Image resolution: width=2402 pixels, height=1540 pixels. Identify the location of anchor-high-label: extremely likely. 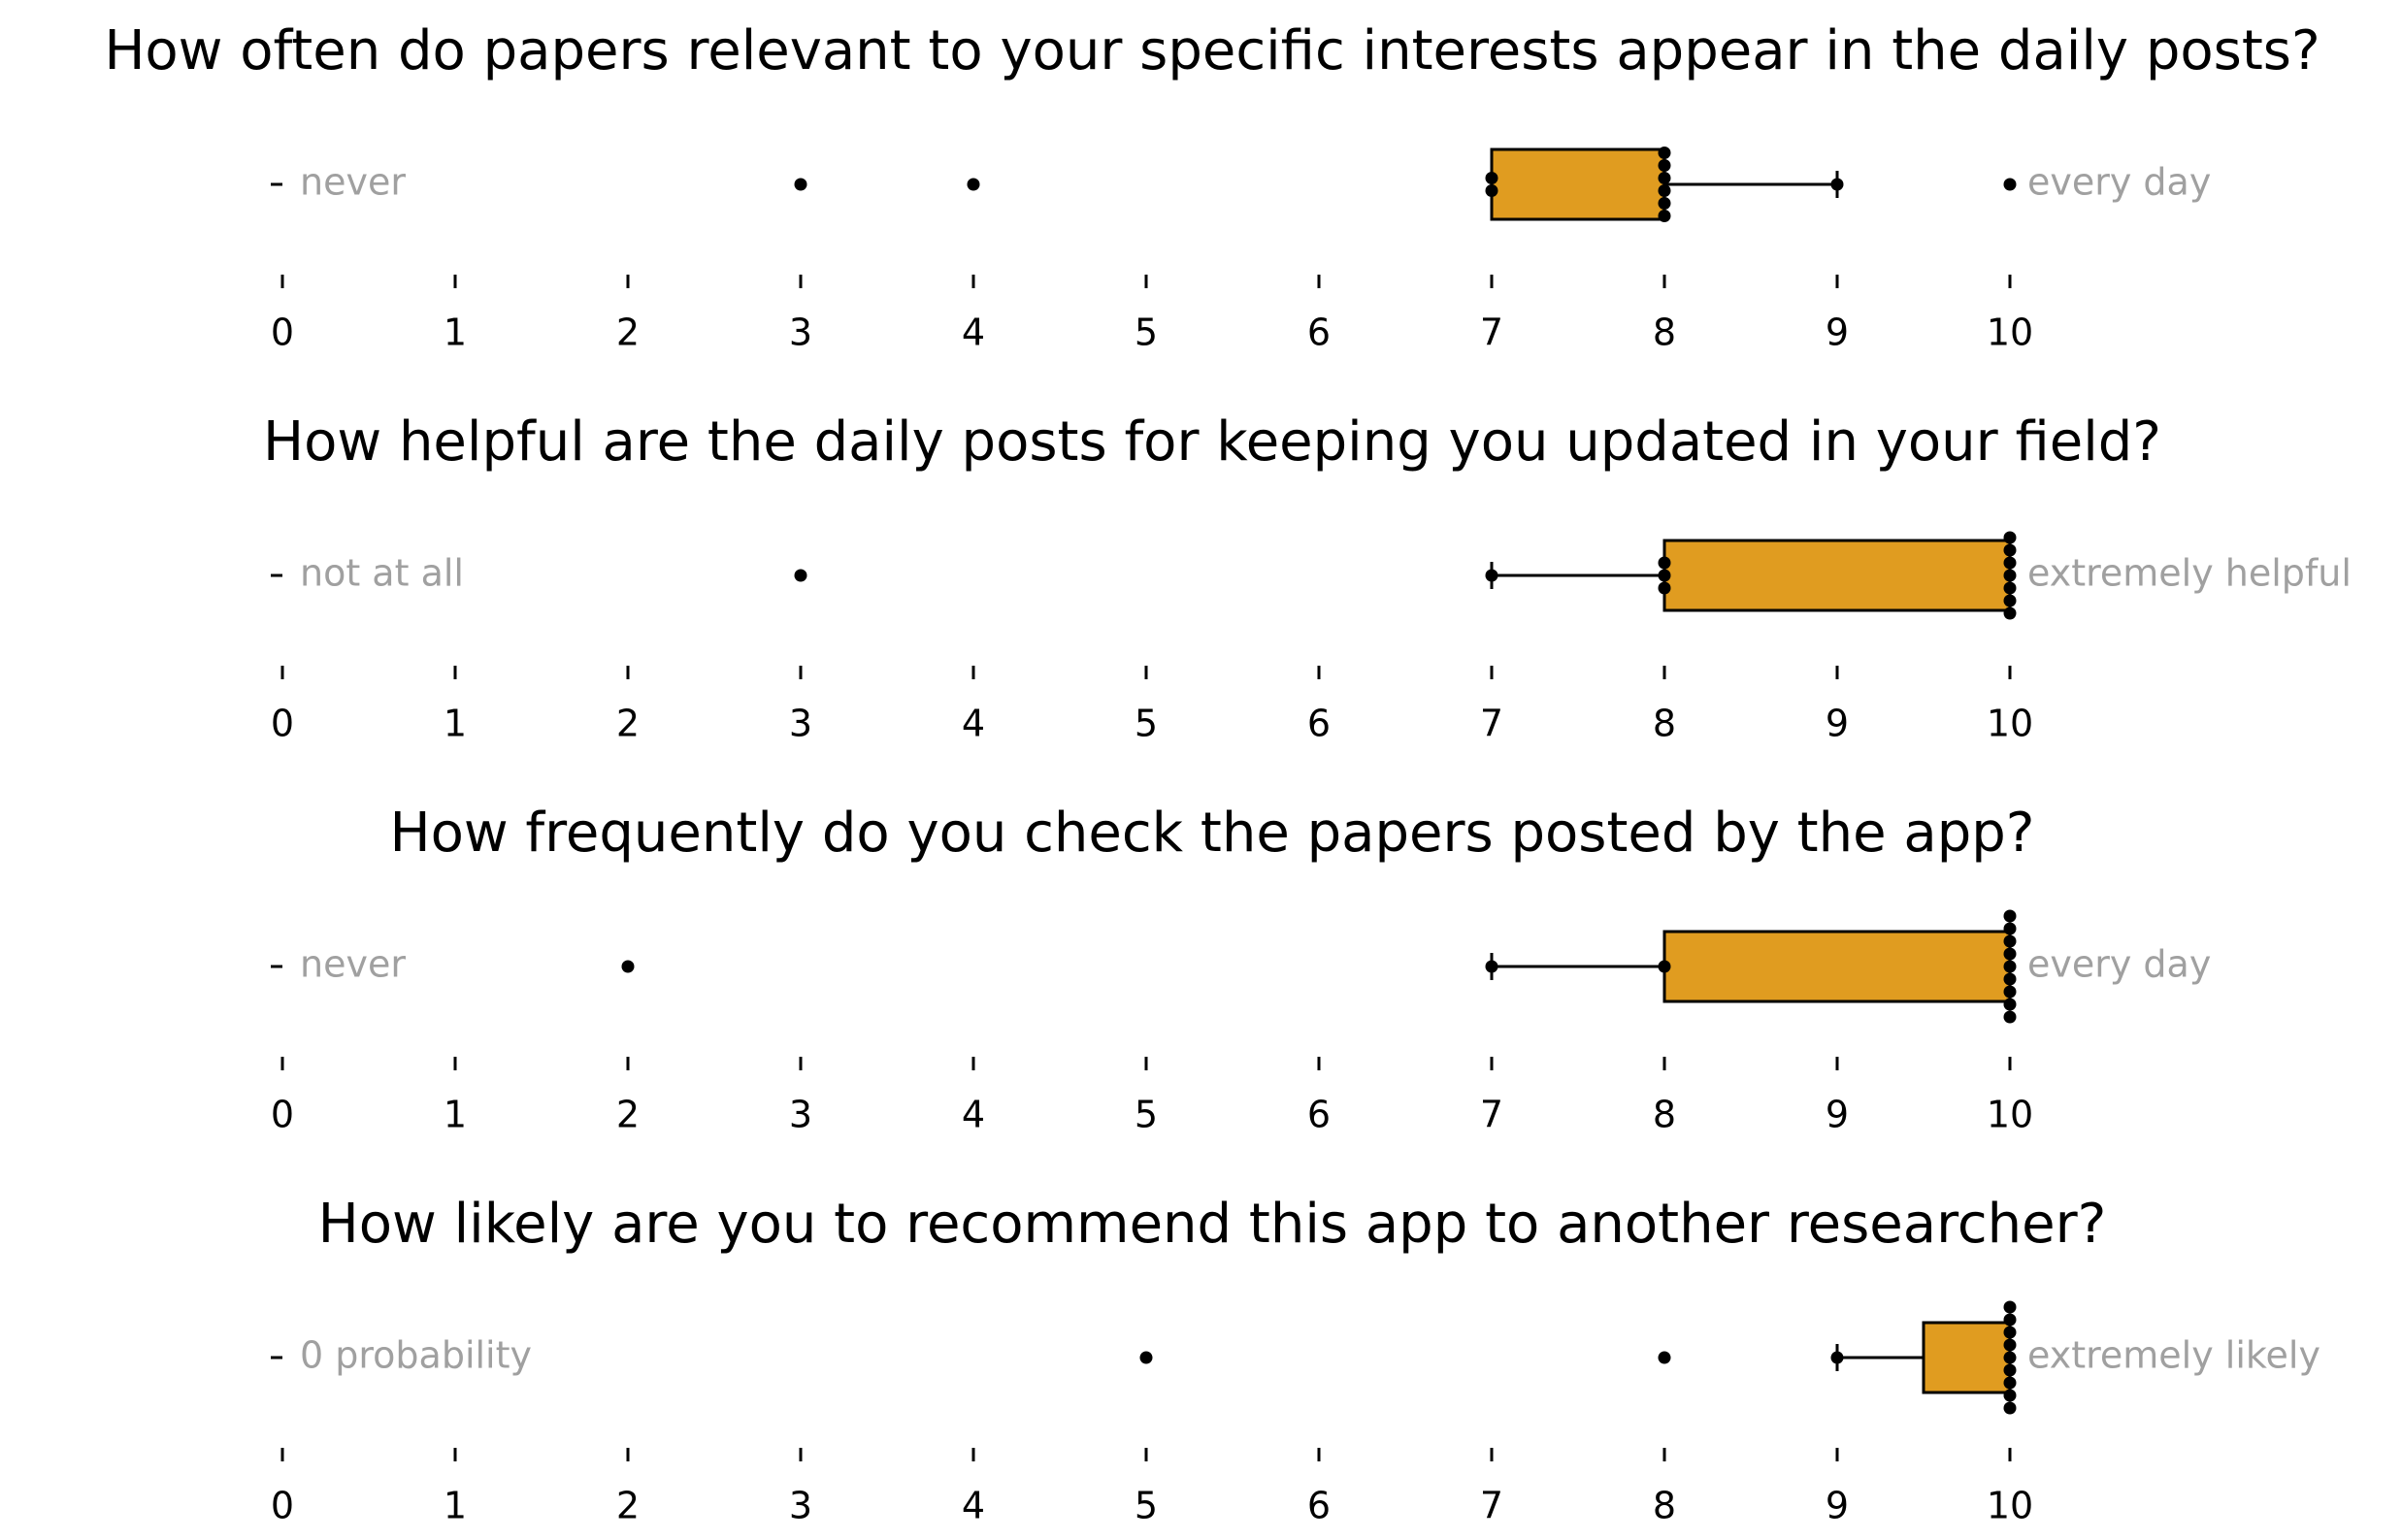
(2173, 1356).